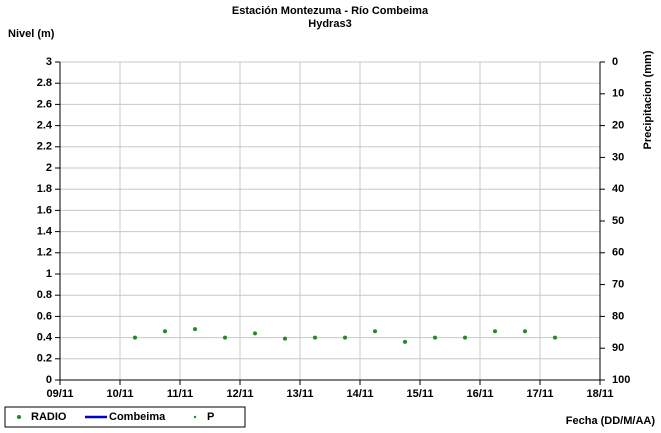 The height and width of the screenshot is (433, 661). Describe the element at coordinates (329, 24) in the screenshot. I see `chart-subtitle: Hydras3` at that location.